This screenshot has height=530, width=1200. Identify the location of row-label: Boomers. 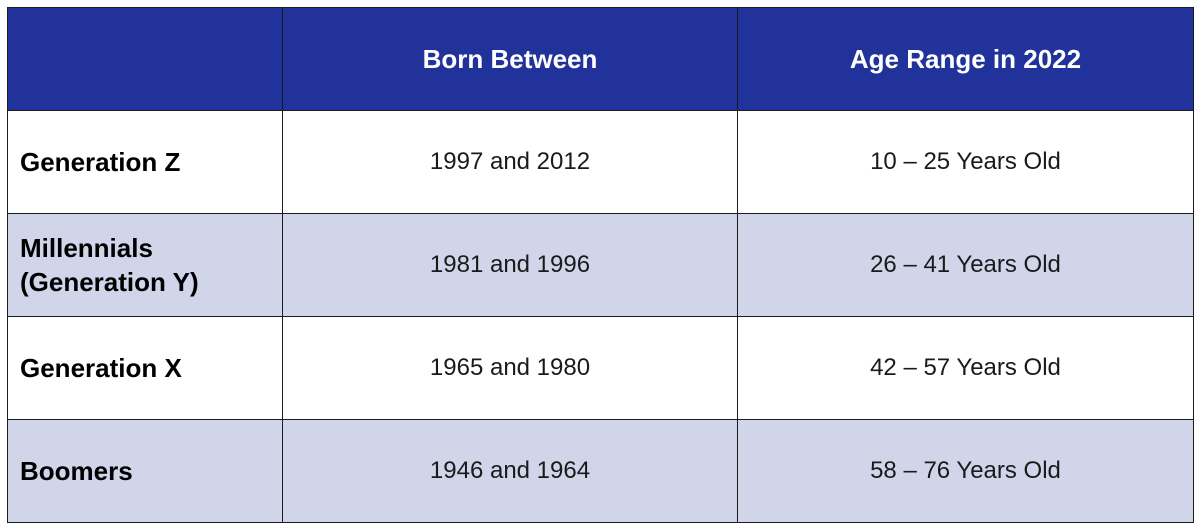
(145, 471).